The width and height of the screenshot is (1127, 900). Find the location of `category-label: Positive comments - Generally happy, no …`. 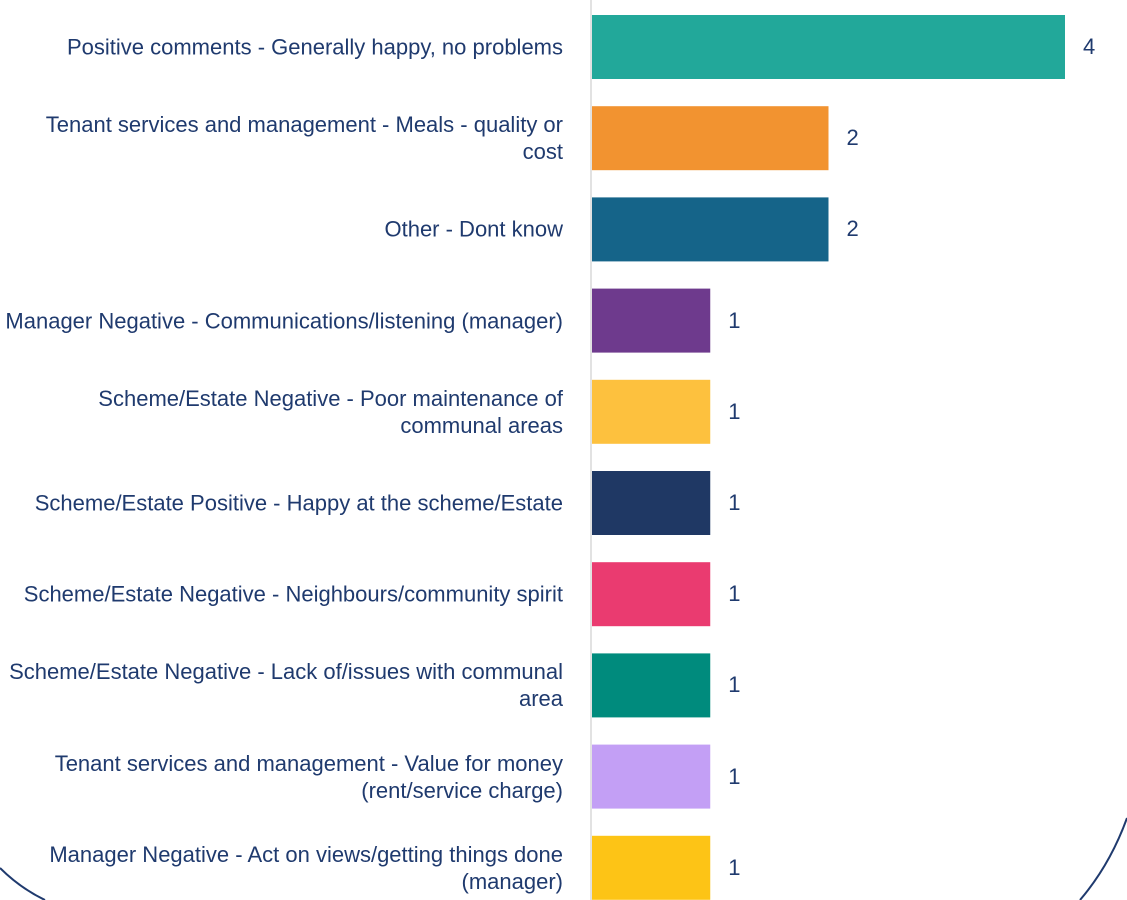

category-label: Positive comments - Generally happy, no … is located at coordinates (314, 47).